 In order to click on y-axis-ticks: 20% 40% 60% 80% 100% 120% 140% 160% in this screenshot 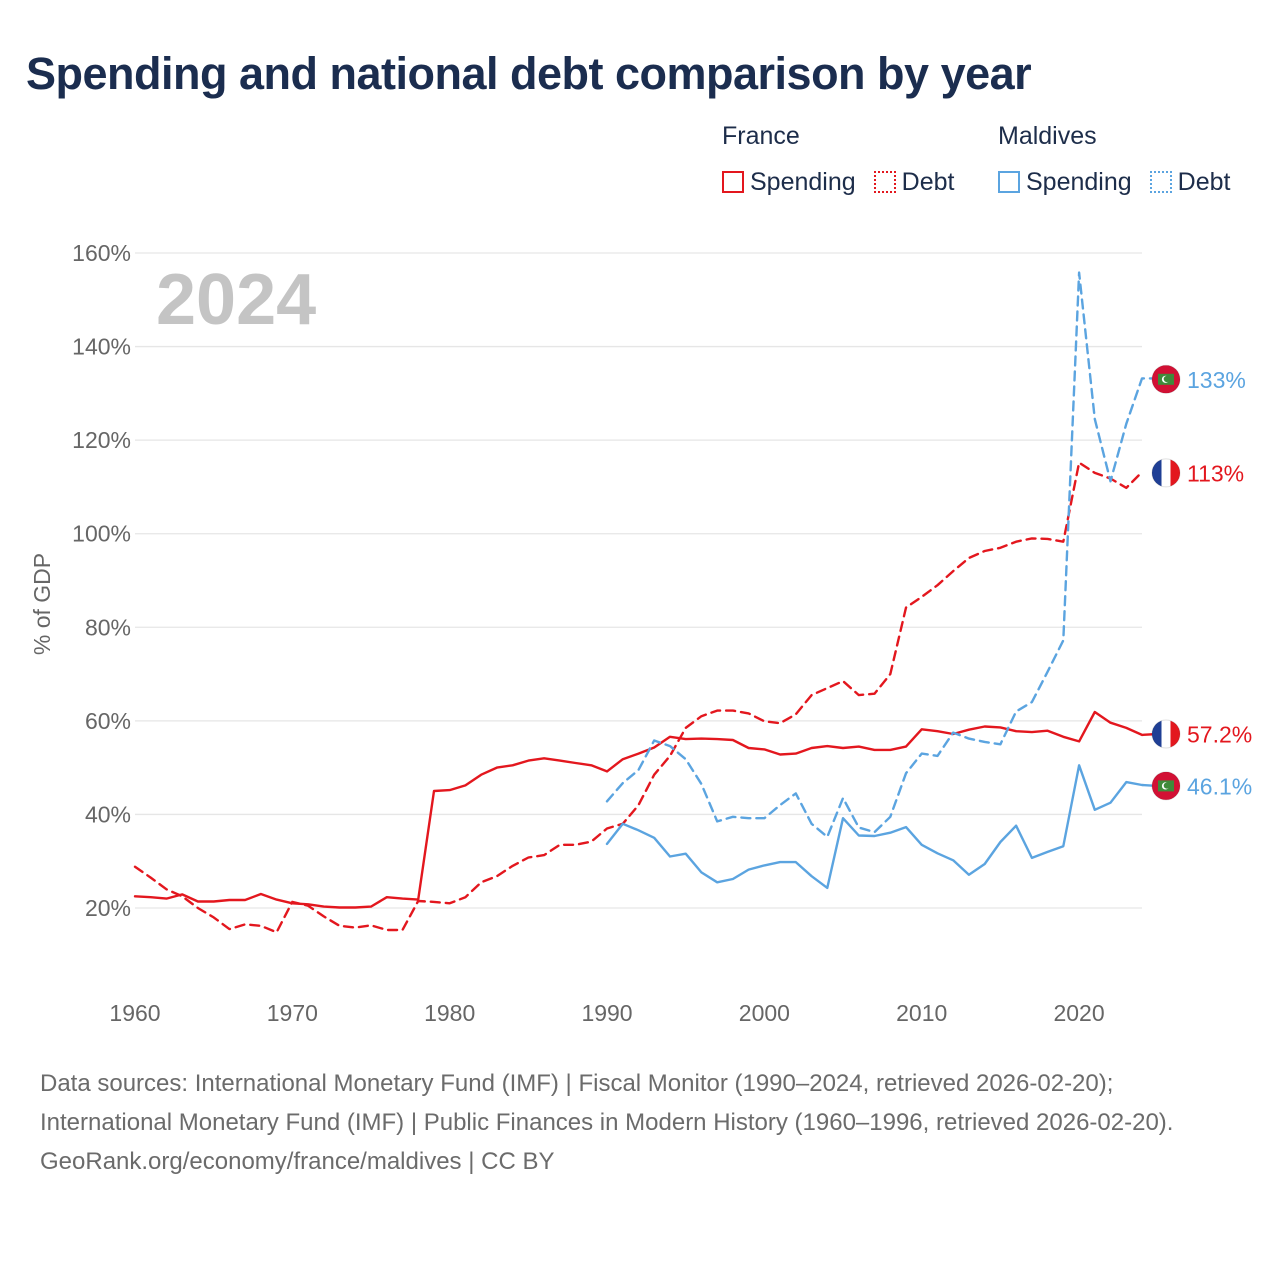, I will do `click(101, 580)`.